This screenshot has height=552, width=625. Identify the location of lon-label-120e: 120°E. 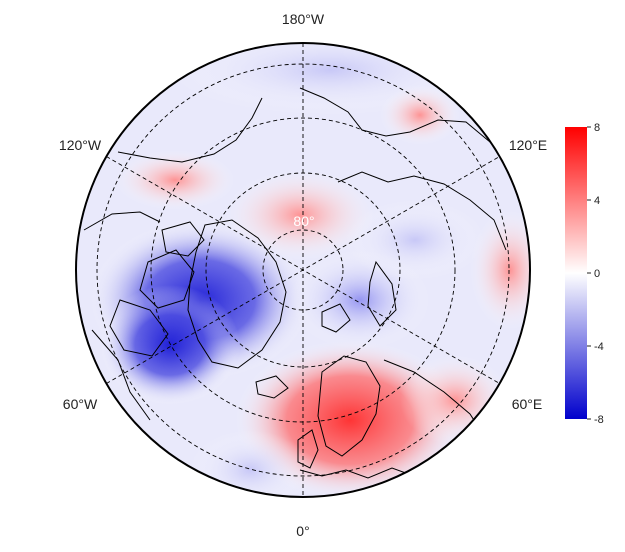
(528, 145).